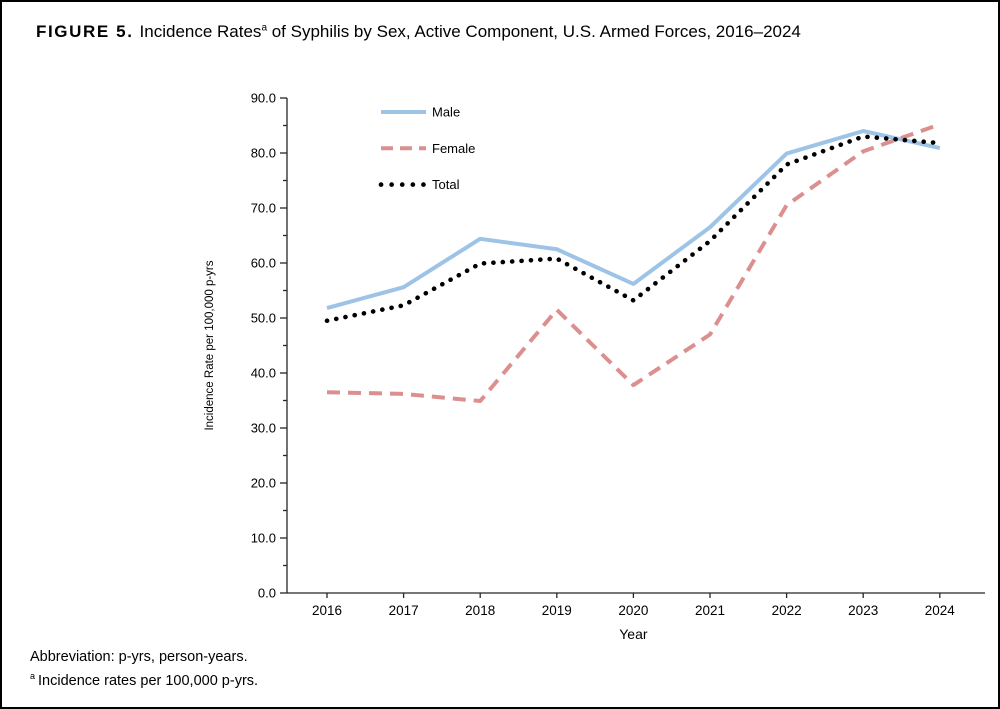 Image resolution: width=1000 pixels, height=709 pixels. I want to click on y-tick-label: 20.0, so click(263, 483).